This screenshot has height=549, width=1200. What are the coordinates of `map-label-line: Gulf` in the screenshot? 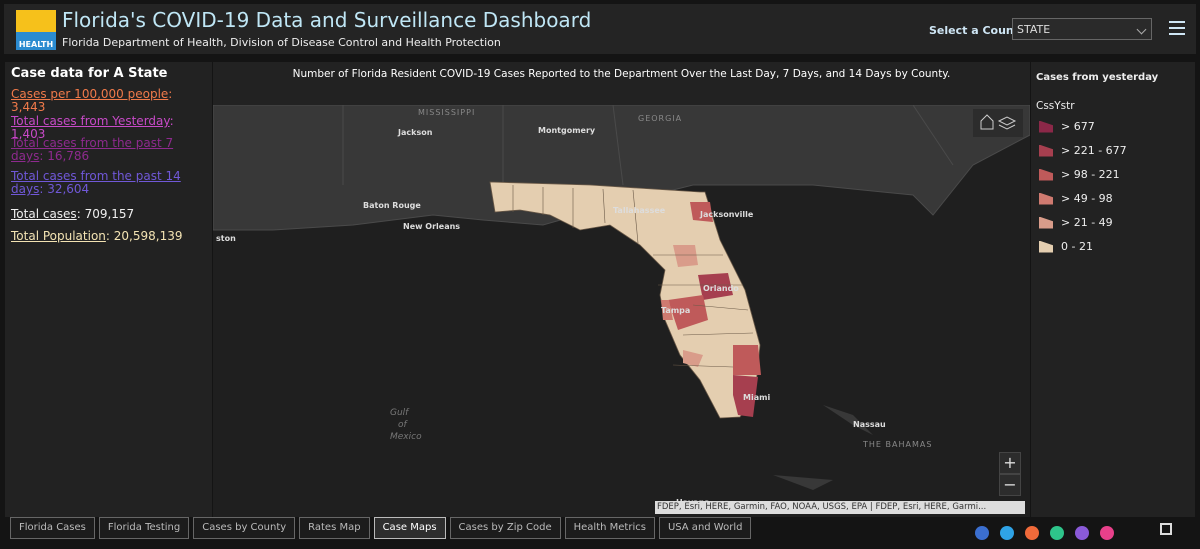 It's located at (400, 413).